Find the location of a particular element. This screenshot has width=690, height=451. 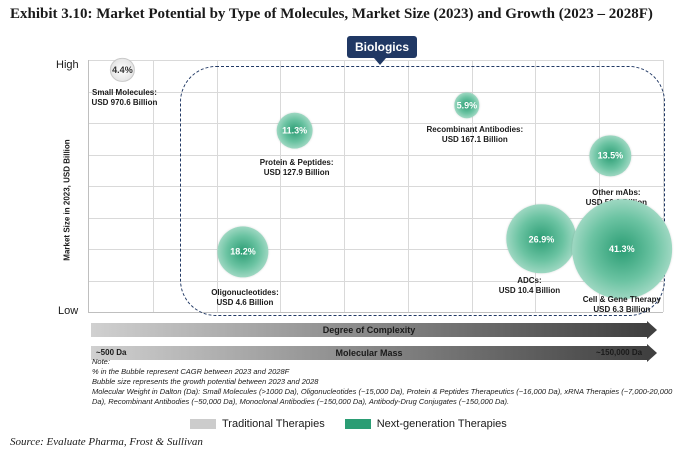

bubble-name-line: ADCs: is located at coordinates (529, 280).